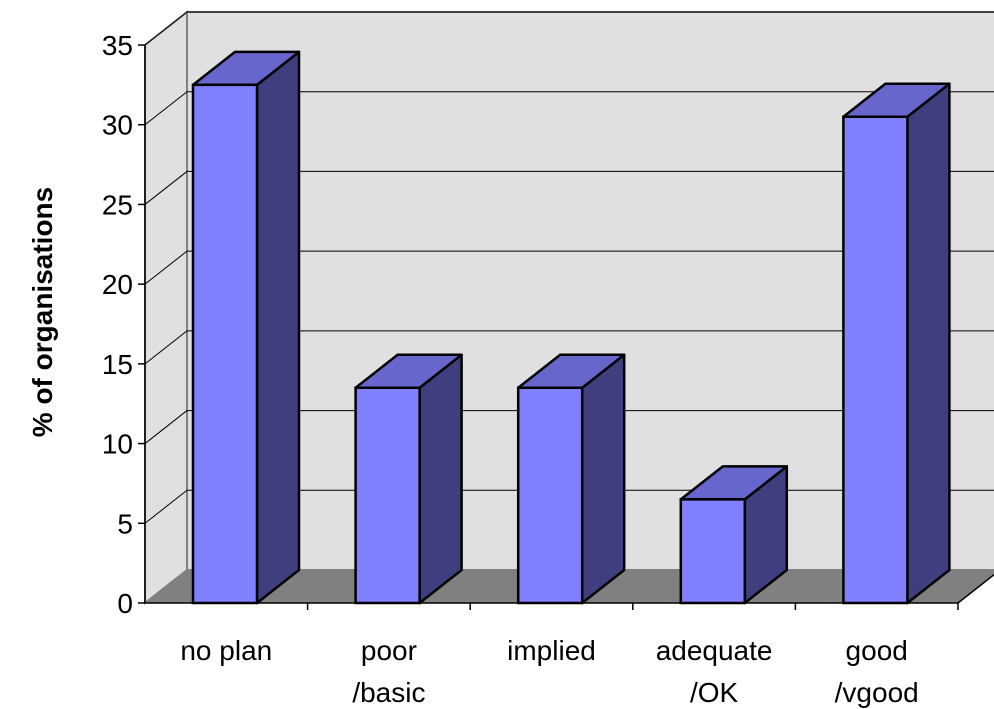 The image size is (994, 709). I want to click on x-category-label-line: /vgood, so click(877, 692).